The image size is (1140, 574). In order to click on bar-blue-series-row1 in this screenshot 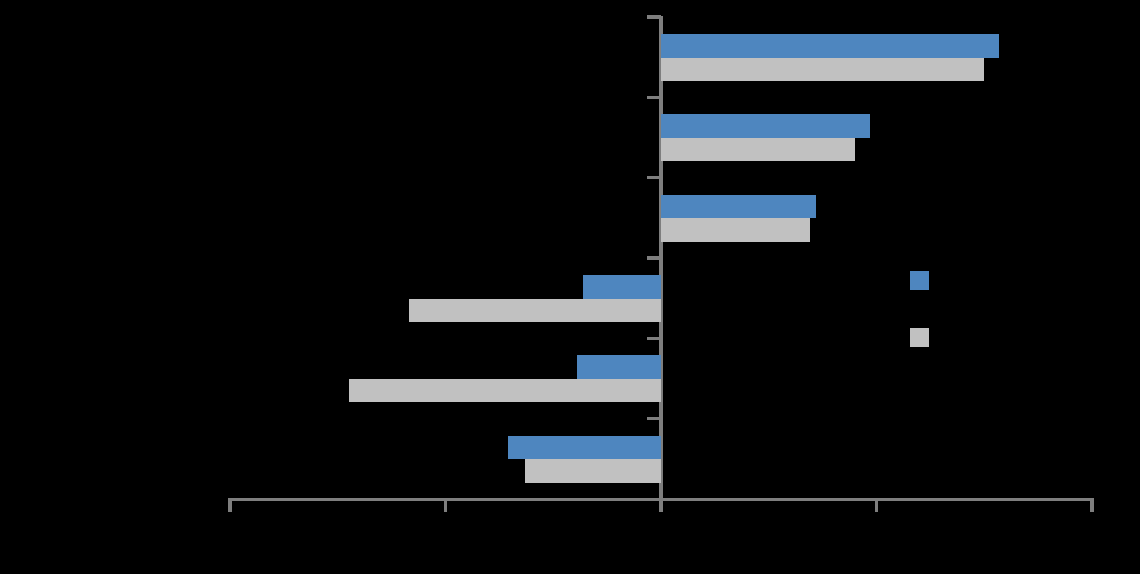, I will do `click(830, 46)`.